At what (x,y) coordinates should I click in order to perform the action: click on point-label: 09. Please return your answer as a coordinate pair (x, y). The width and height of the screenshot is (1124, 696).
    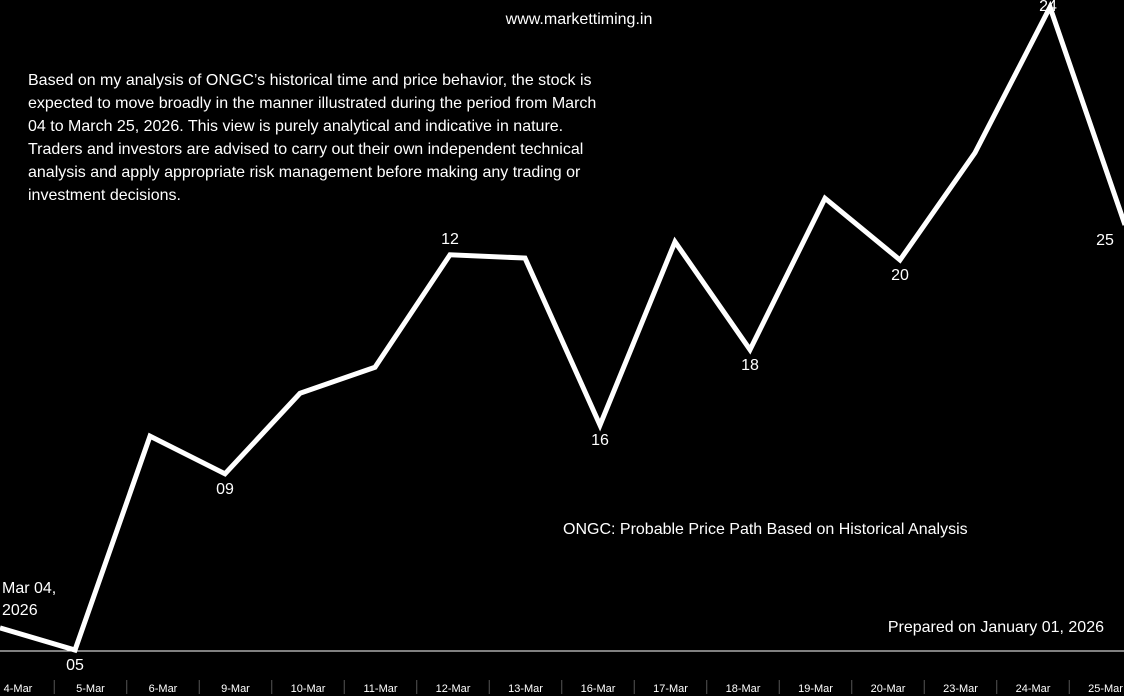
    Looking at the image, I should click on (225, 489).